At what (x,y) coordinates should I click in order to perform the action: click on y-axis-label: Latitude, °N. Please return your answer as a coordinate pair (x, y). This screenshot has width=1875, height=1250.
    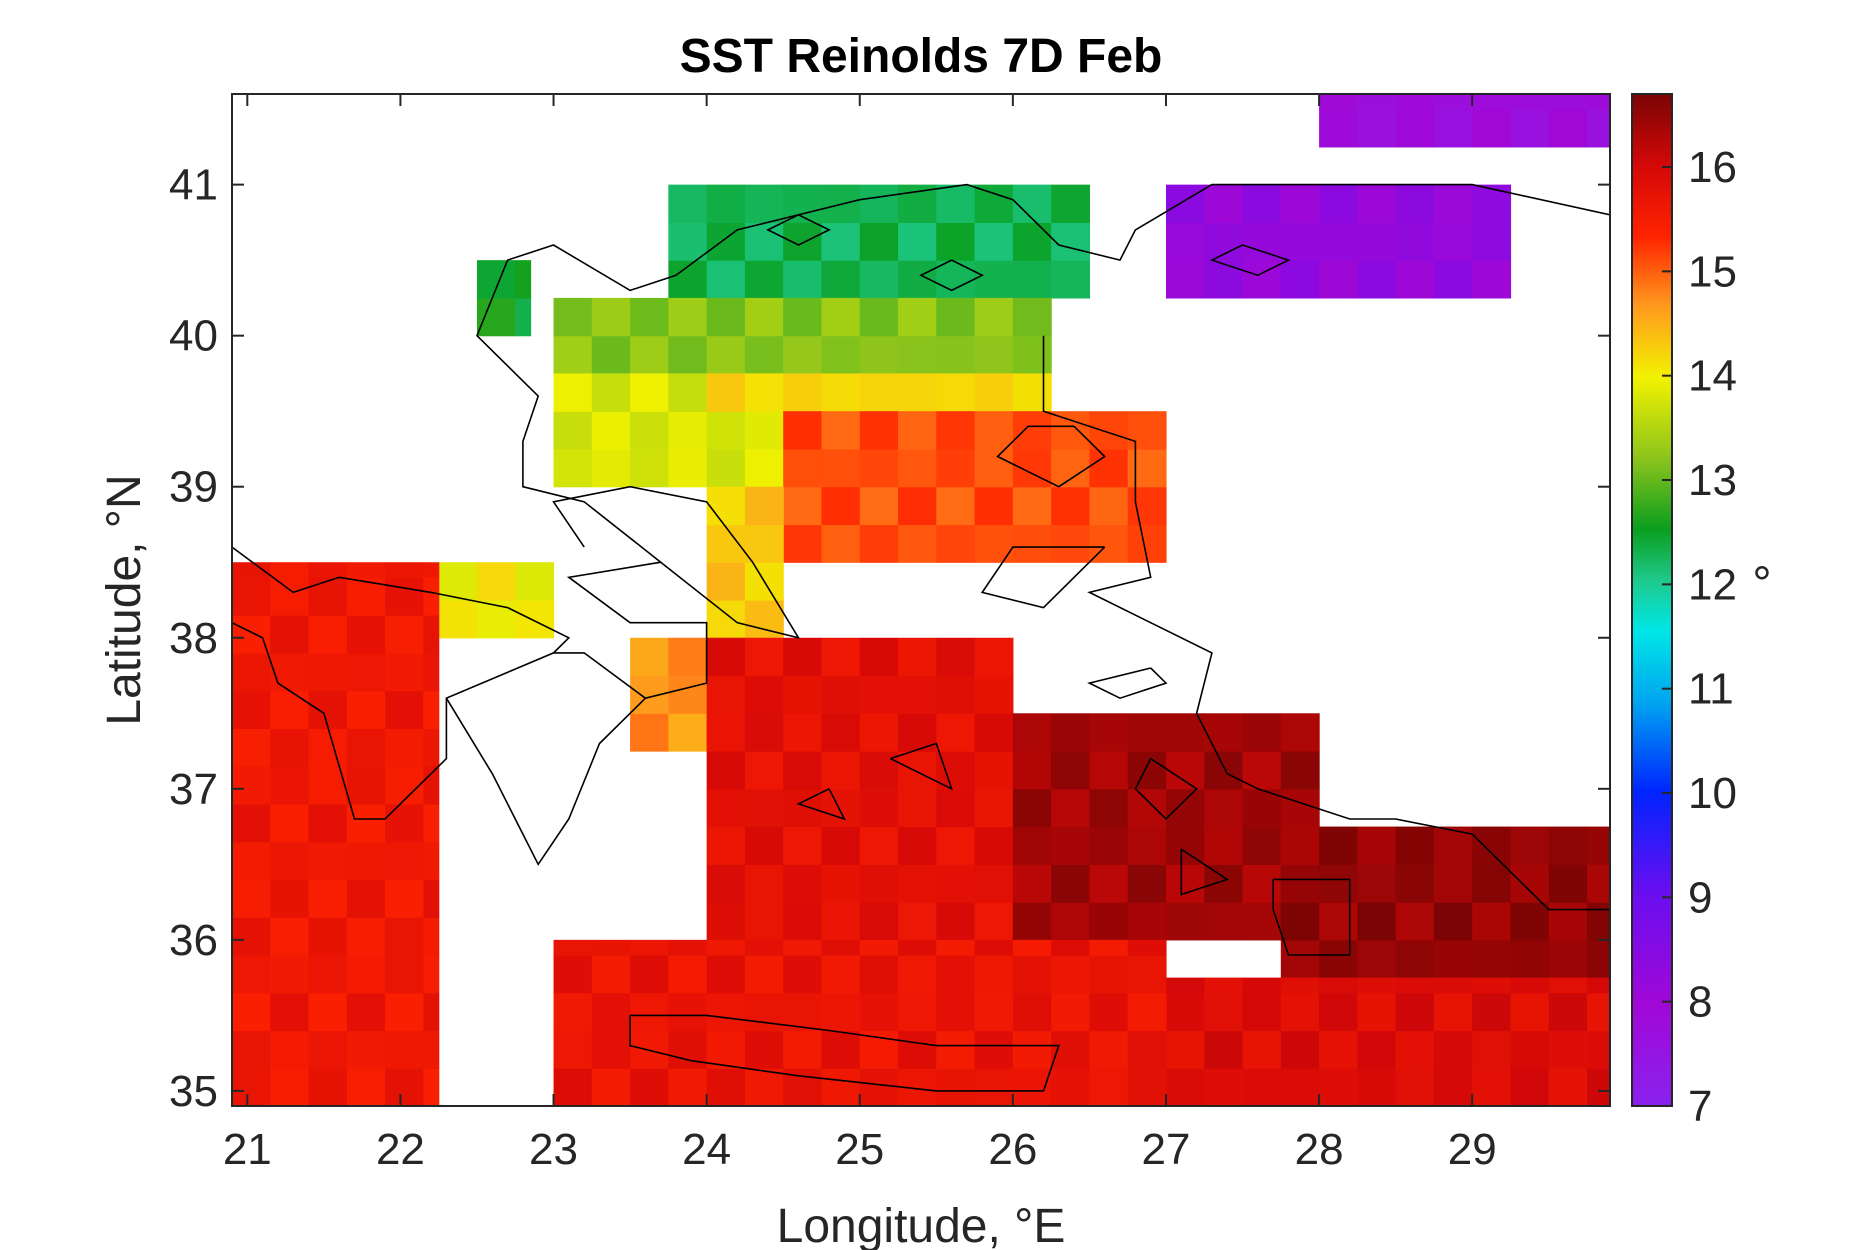
    Looking at the image, I should click on (124, 599).